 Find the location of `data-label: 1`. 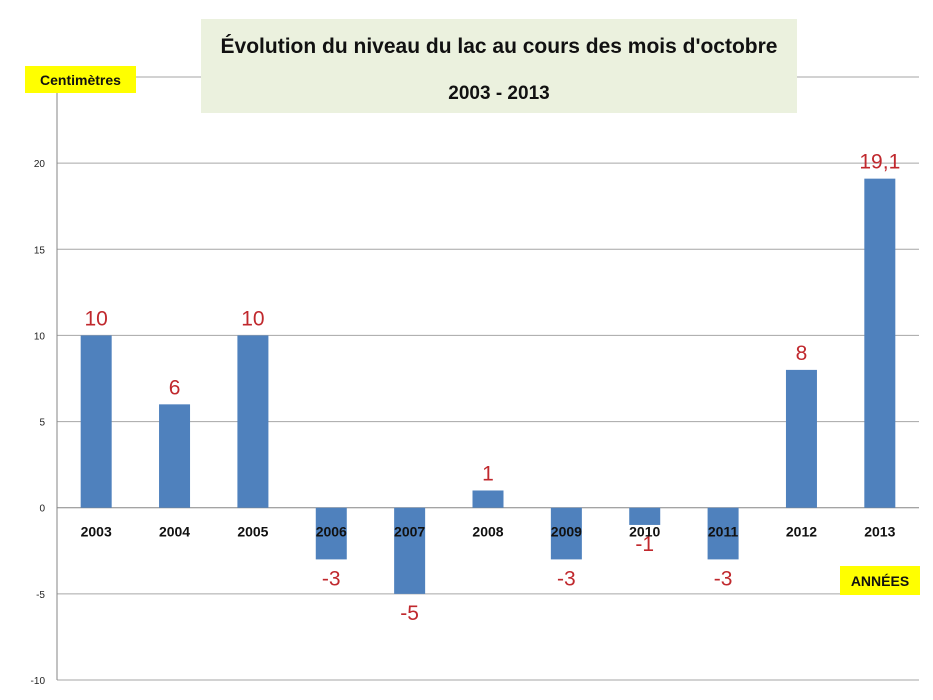

data-label: 1 is located at coordinates (488, 473).